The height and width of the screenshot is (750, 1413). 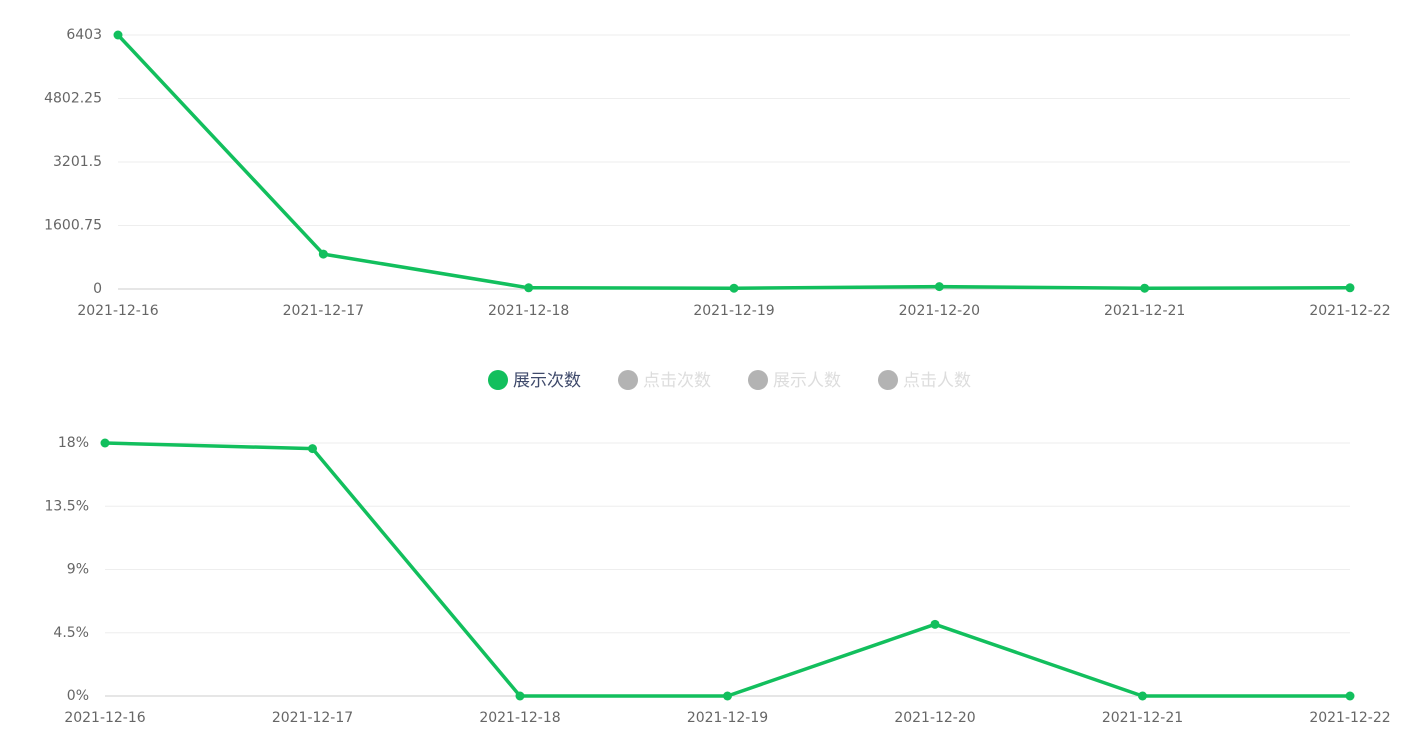 What do you see at coordinates (547, 381) in the screenshot?
I see `legend-label: 展示次数` at bounding box center [547, 381].